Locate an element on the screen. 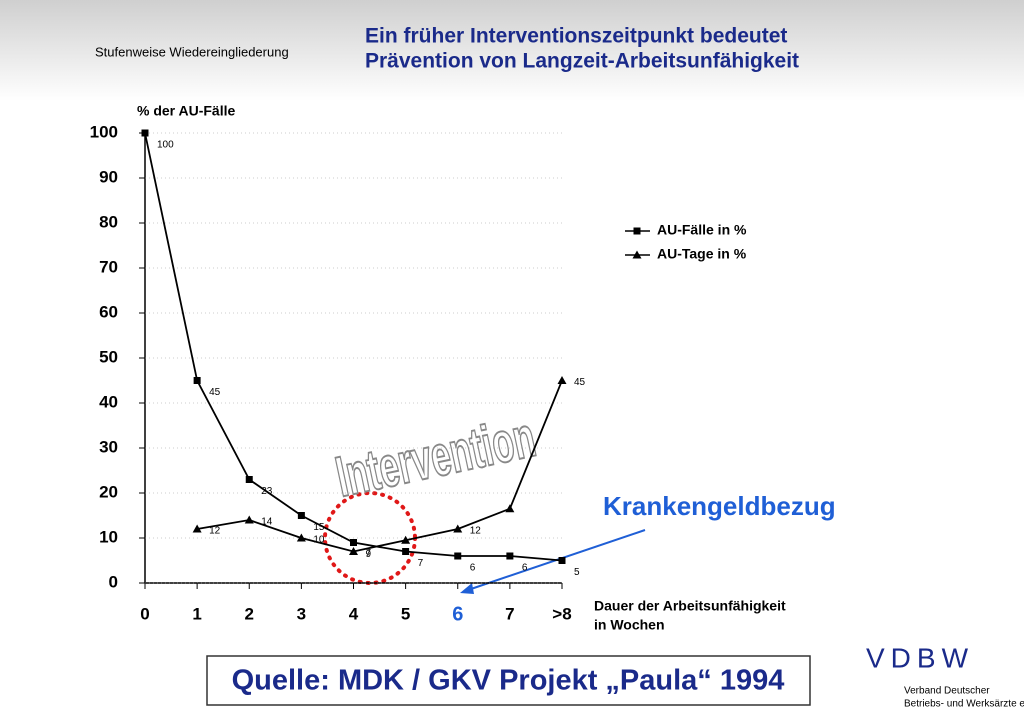 The height and width of the screenshot is (721, 1024). data-label: 15 is located at coordinates (319, 527).